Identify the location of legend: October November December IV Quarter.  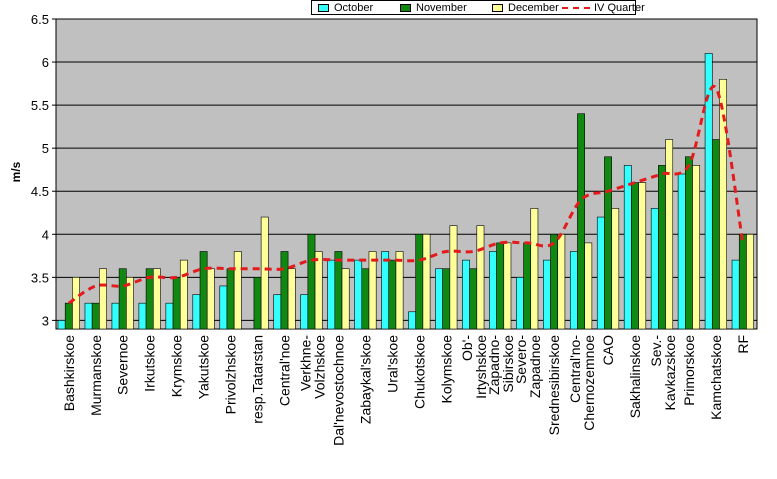
(478, 7).